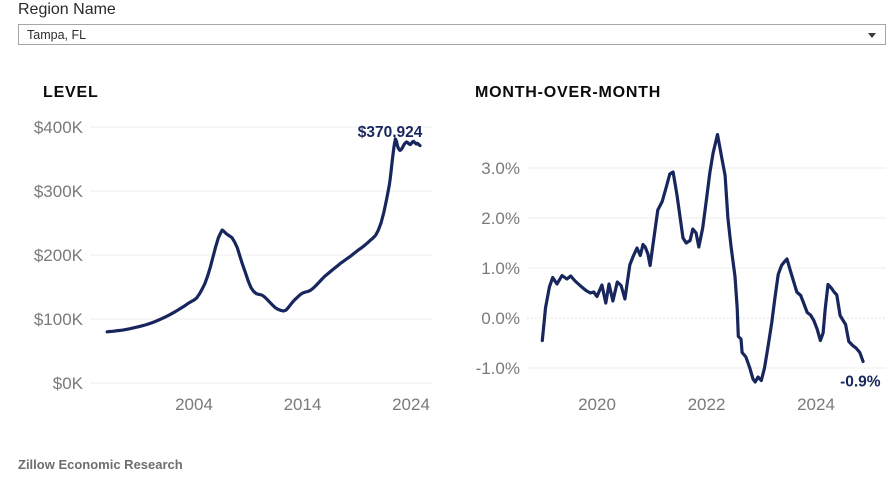  What do you see at coordinates (500, 168) in the screenshot?
I see `y-tick-label: 3.0%` at bounding box center [500, 168].